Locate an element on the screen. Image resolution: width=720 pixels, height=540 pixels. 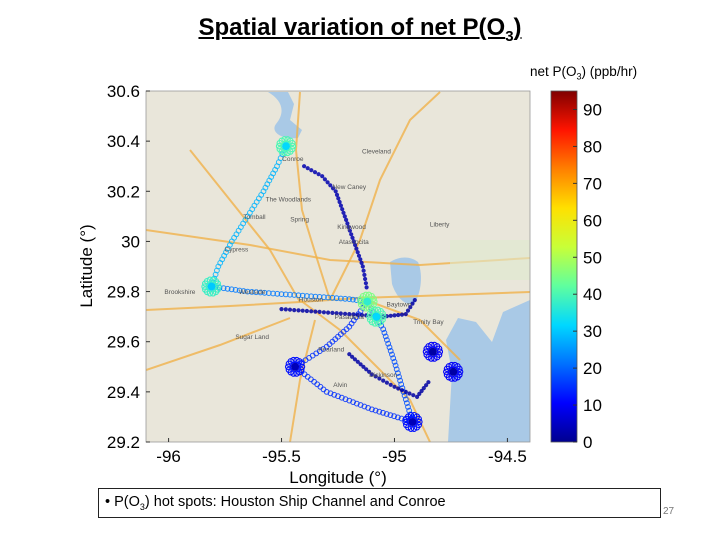
y-tick-label: 30.6 is located at coordinates (123, 91).